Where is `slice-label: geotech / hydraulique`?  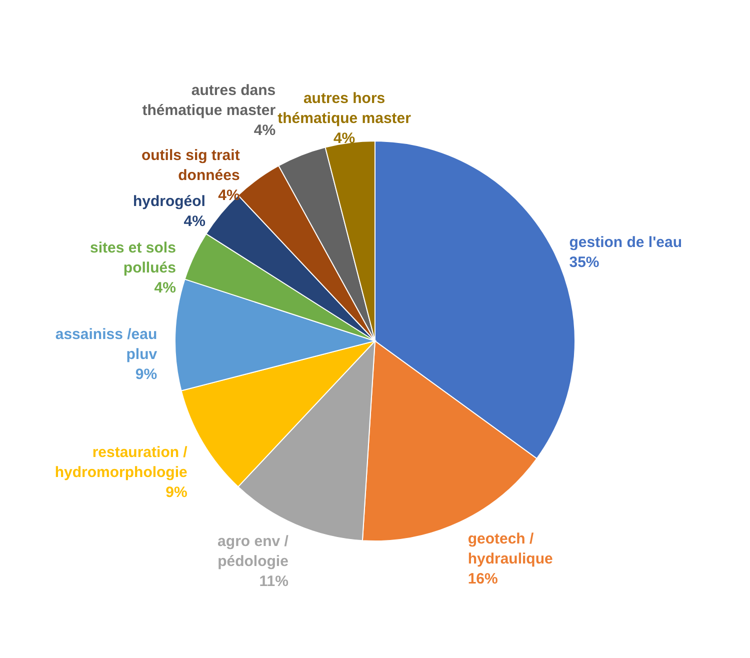 slice-label: geotech / hydraulique is located at coordinates (510, 549).